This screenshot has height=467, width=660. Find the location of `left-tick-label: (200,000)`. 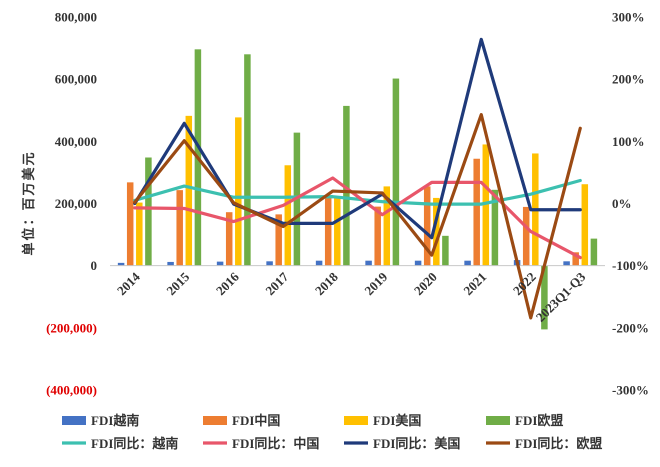

left-tick-label: (200,000) is located at coordinates (71, 327).